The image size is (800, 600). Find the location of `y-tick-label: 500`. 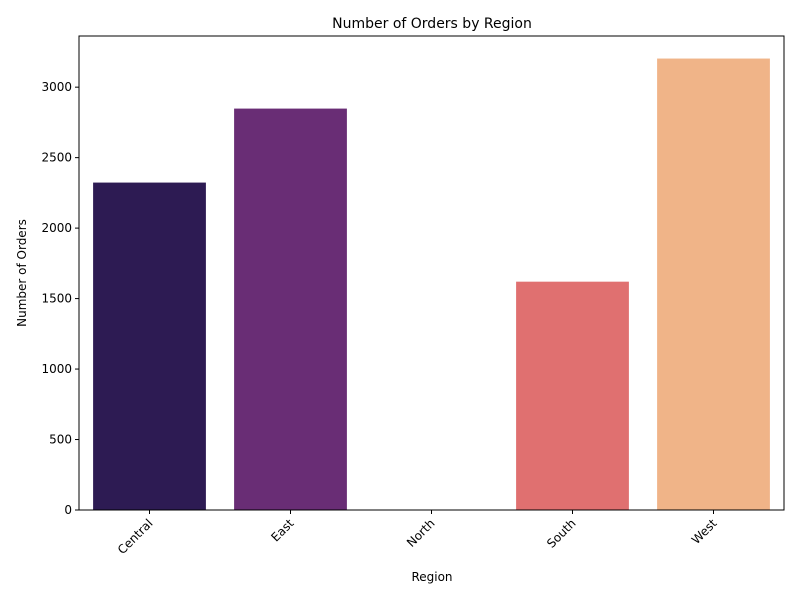

y-tick-label: 500 is located at coordinates (60, 440).